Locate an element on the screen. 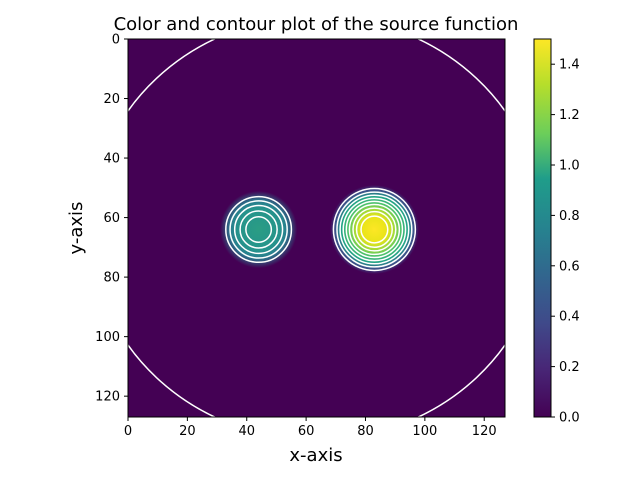  colorbar-gradient is located at coordinates (542, 228).